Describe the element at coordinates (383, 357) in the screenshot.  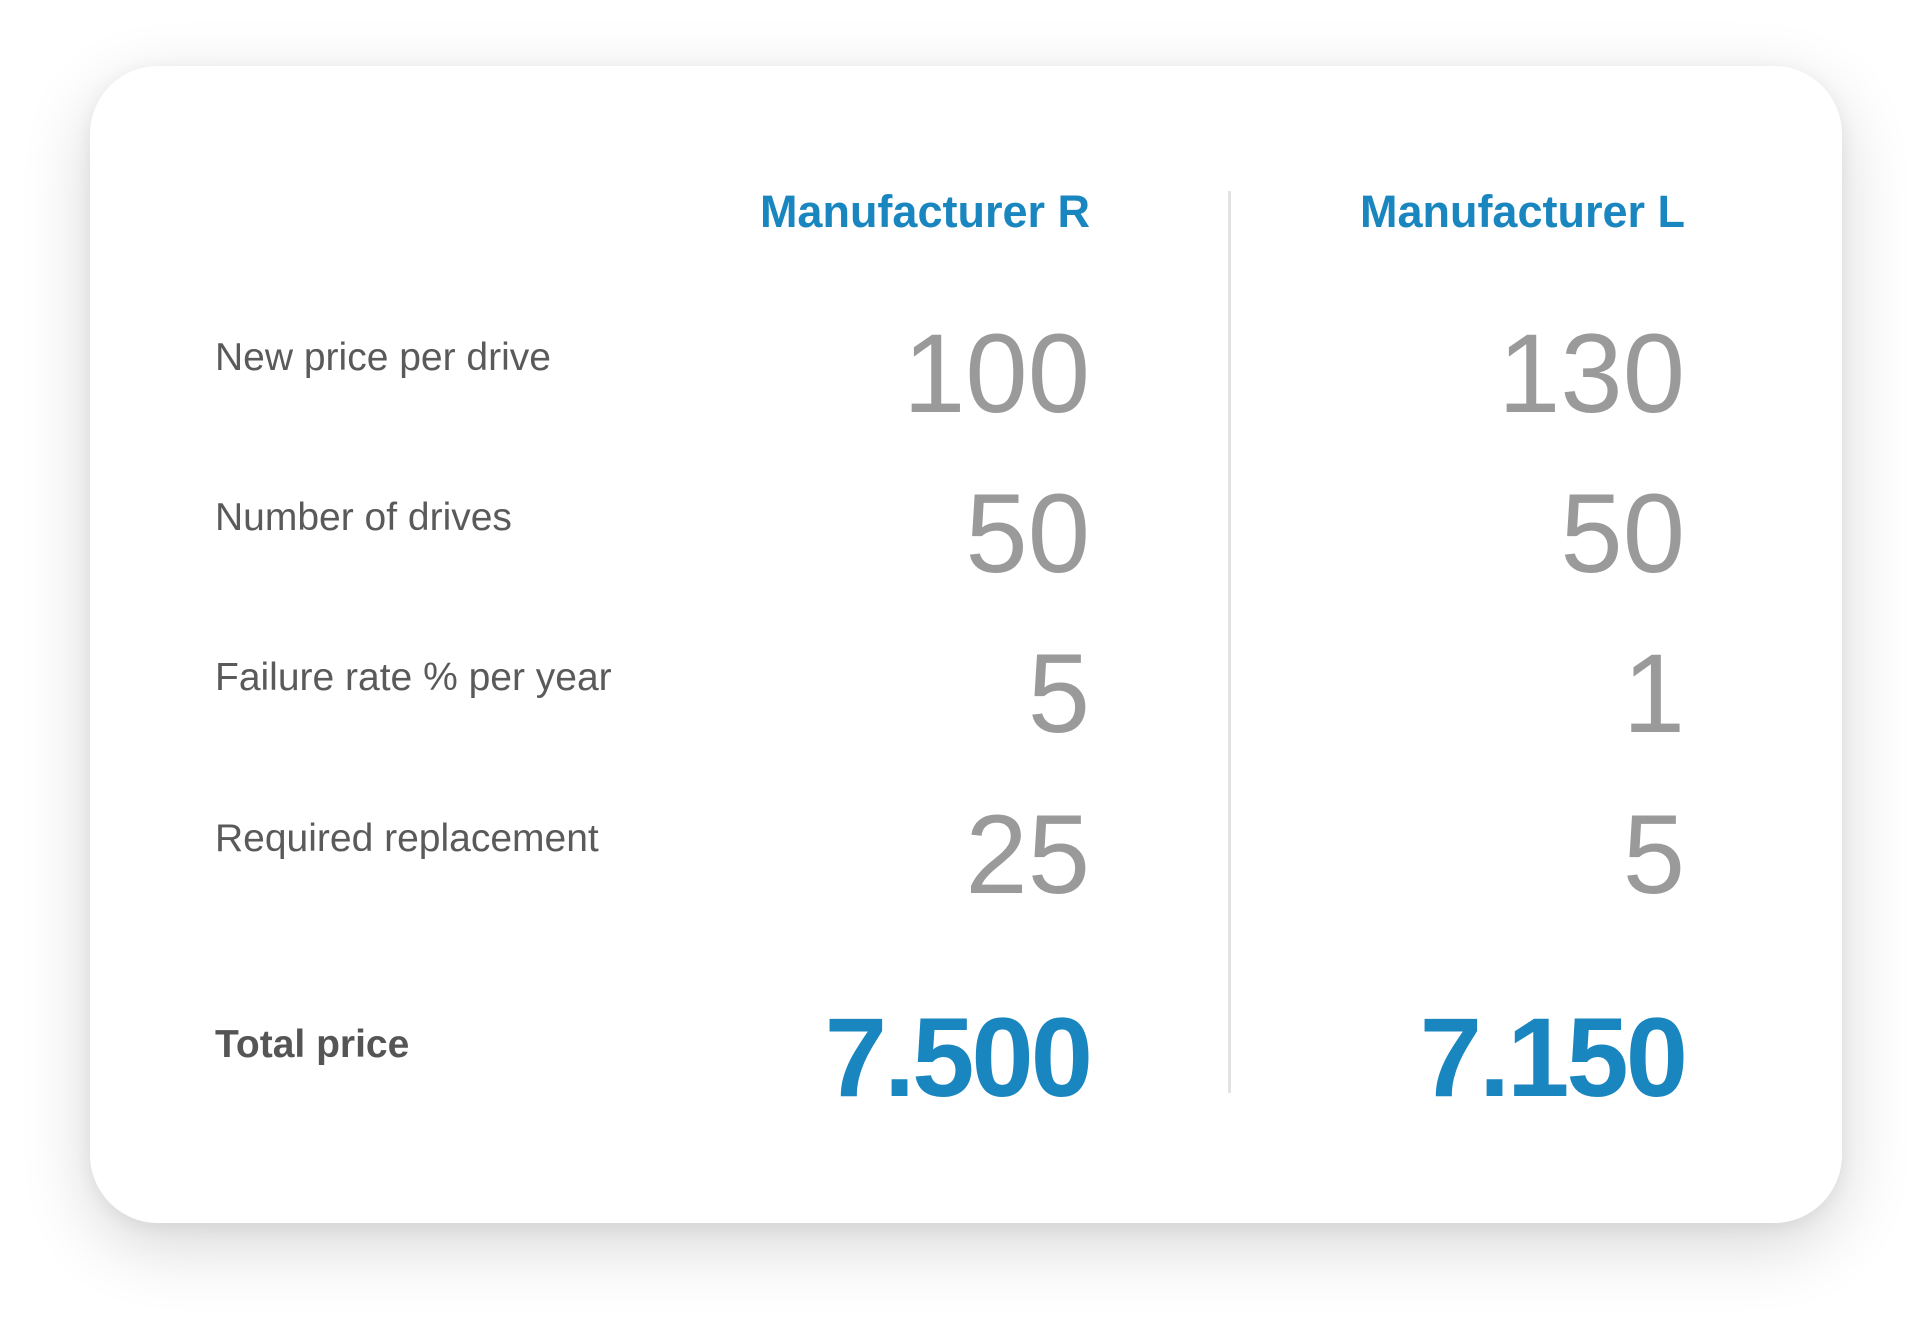
I see `label-new-price: New price per drive` at that location.